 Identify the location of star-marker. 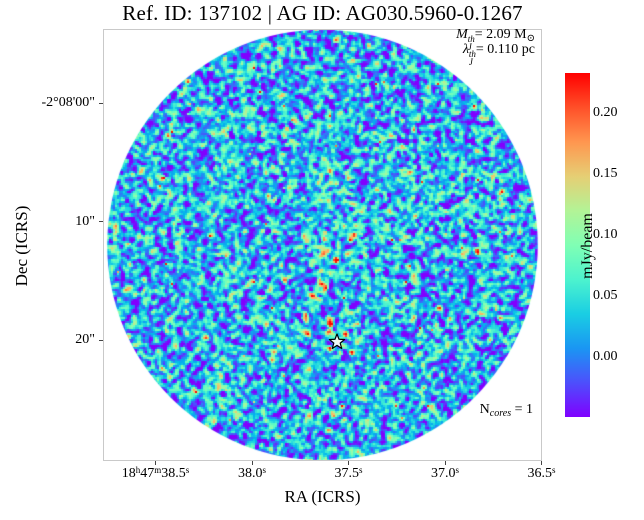
(337, 341).